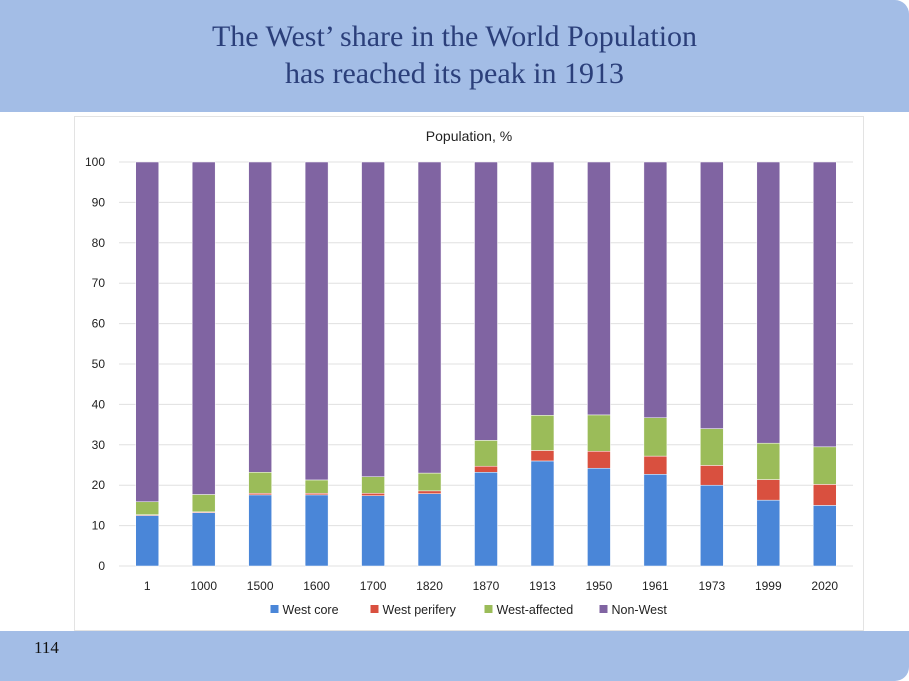 Image resolution: width=909 pixels, height=681 pixels. I want to click on bar-segment-non-west-1999, so click(768, 302).